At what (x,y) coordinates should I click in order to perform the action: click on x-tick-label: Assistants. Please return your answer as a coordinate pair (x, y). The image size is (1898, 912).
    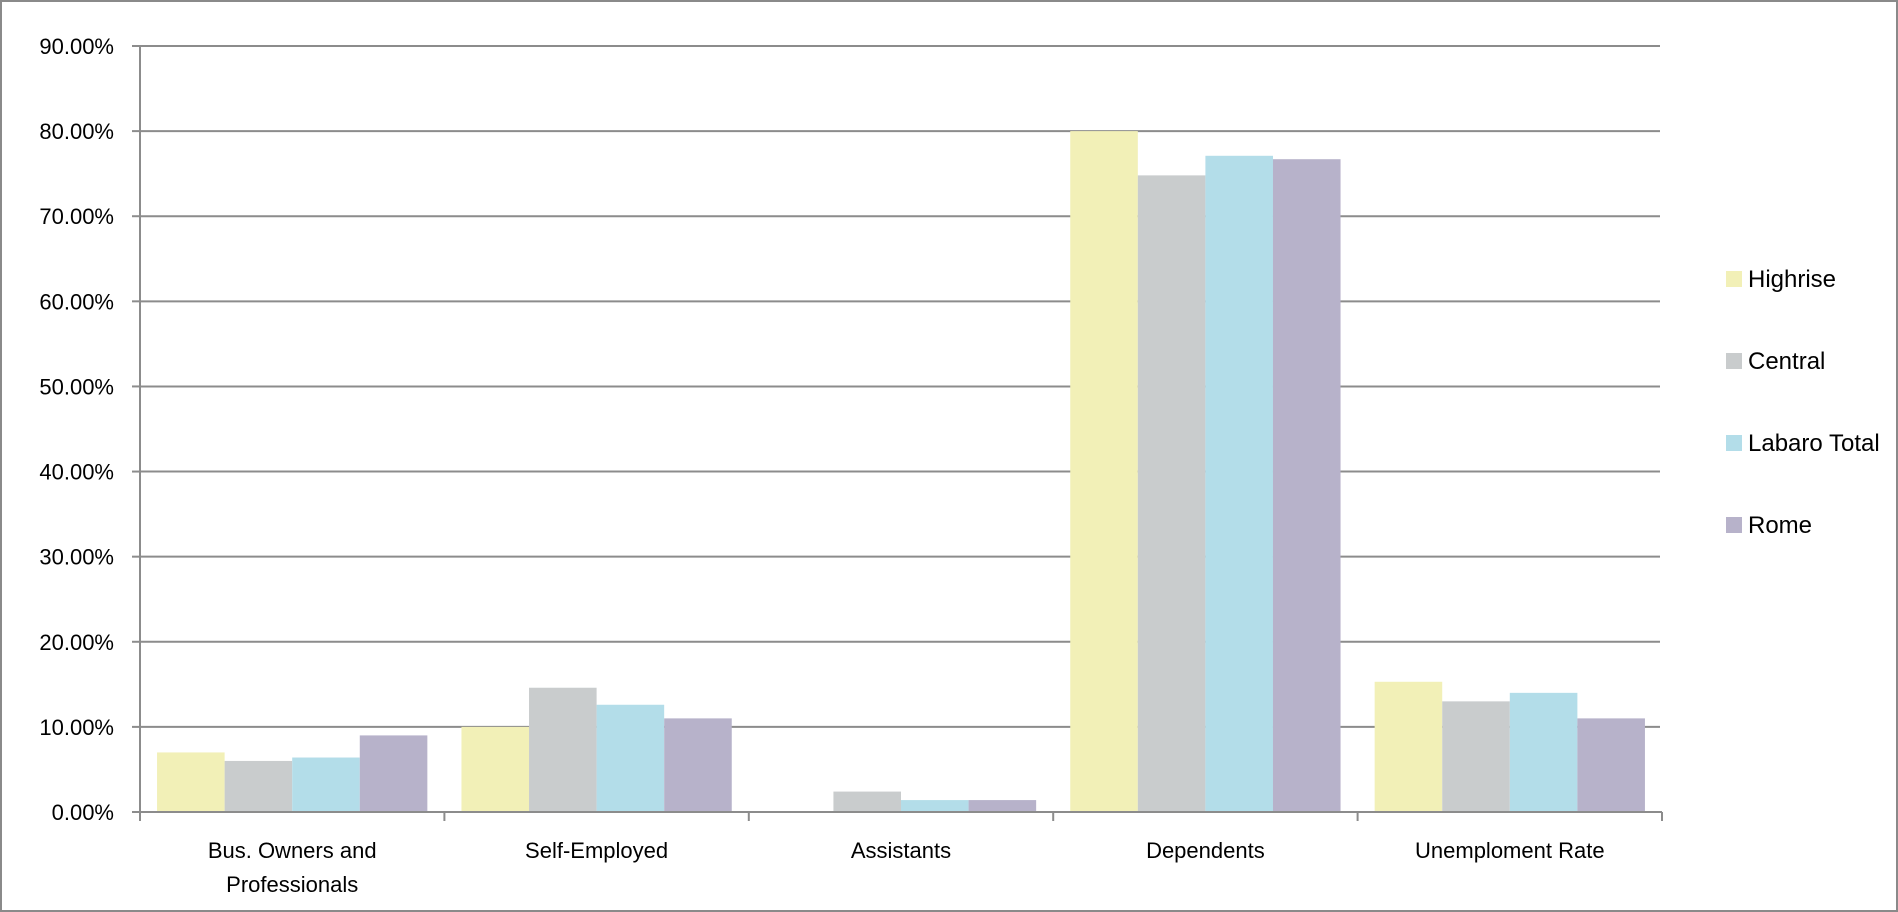
    Looking at the image, I should click on (901, 850).